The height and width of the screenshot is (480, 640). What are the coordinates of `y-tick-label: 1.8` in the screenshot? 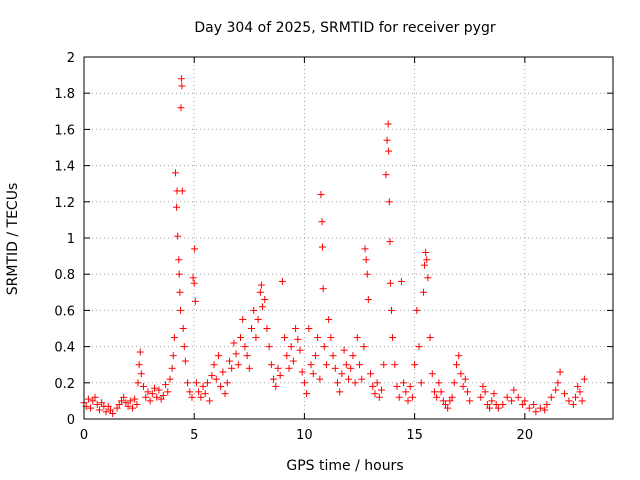 It's located at (64, 94).